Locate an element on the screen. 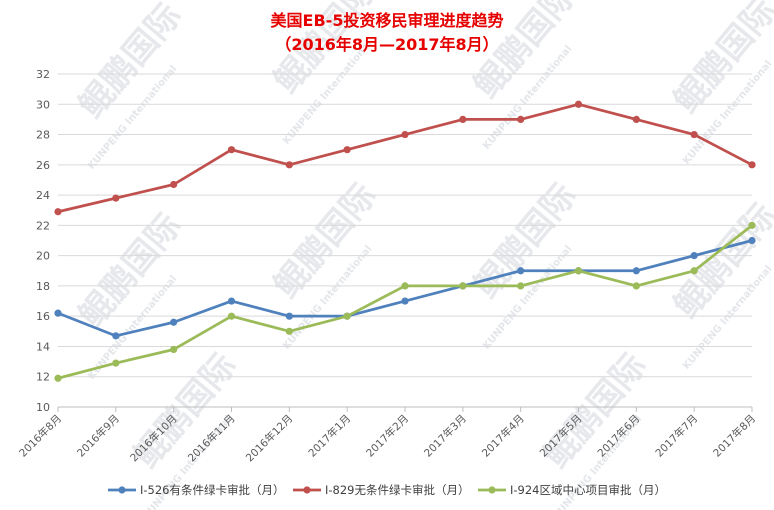 The image size is (774, 510). x-tick-label: 2017年8月 is located at coordinates (734, 436).